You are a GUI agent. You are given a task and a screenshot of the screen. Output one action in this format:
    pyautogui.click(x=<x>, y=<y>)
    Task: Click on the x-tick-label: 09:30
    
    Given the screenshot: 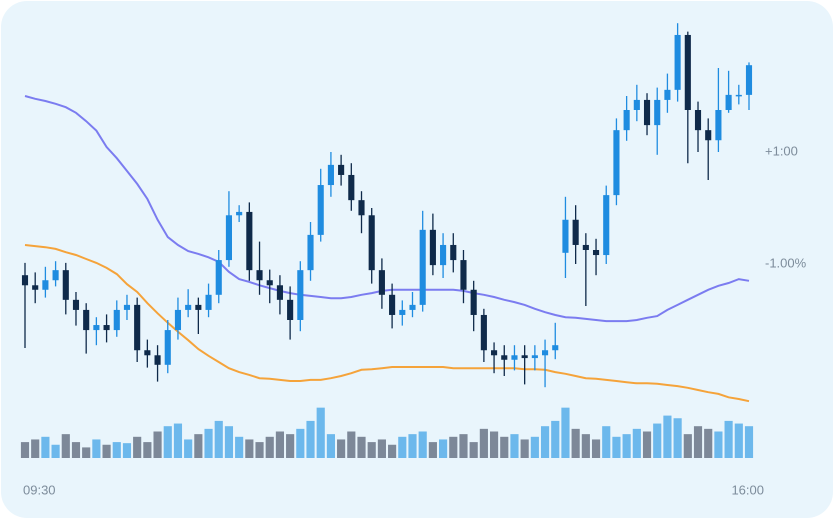 What is the action you would take?
    pyautogui.click(x=39, y=489)
    